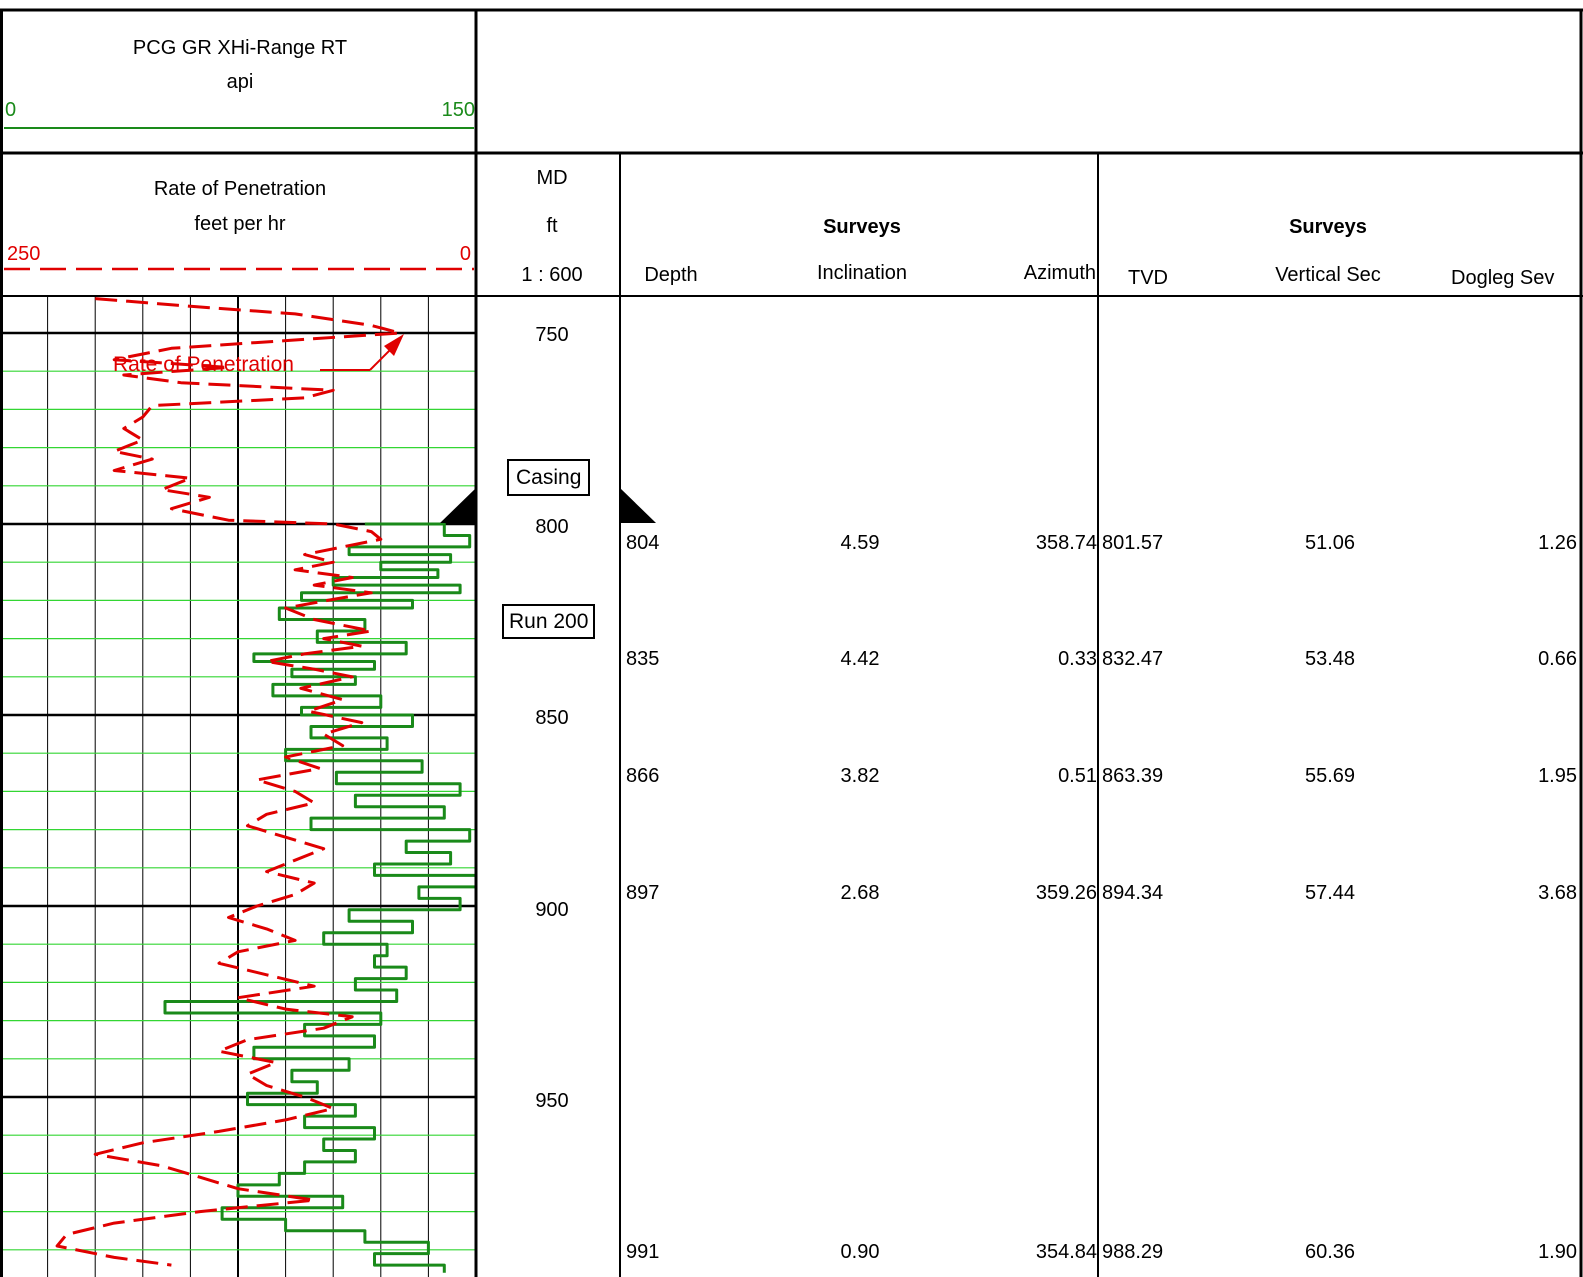 Image resolution: width=1583 pixels, height=1277 pixels. Describe the element at coordinates (552, 527) in the screenshot. I see `depth-label: 800` at that location.